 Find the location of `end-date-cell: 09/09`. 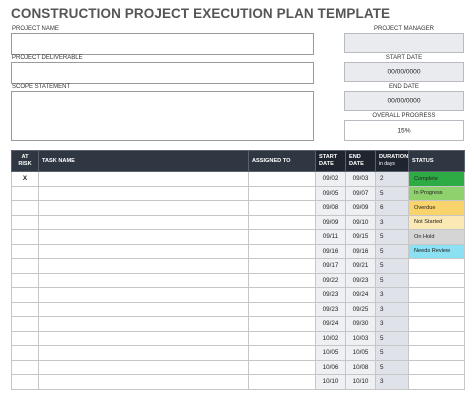

end-date-cell: 09/09 is located at coordinates (360, 208).